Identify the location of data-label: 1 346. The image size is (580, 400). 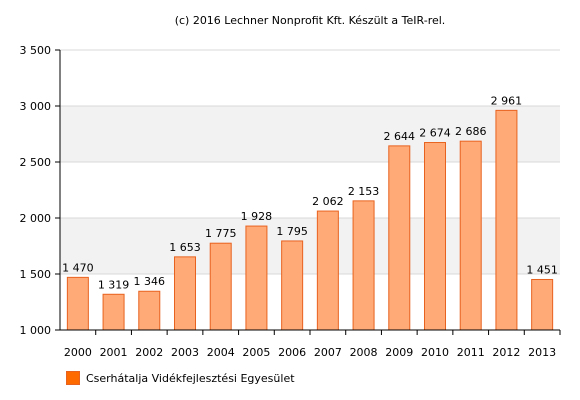
(150, 281).